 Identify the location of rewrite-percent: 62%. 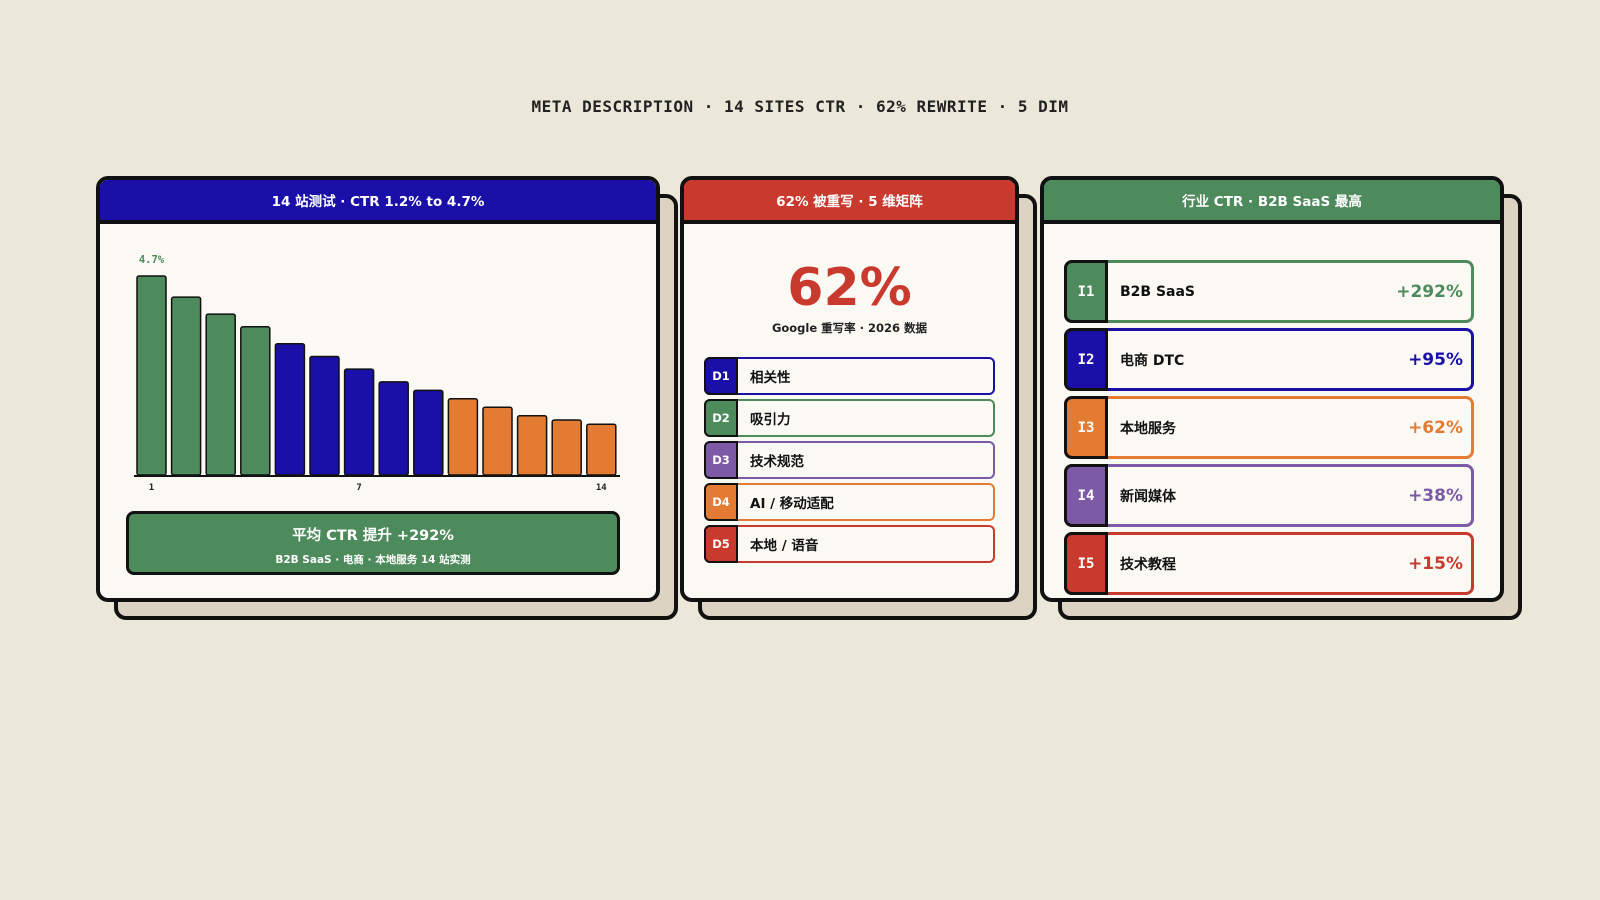
(849, 288).